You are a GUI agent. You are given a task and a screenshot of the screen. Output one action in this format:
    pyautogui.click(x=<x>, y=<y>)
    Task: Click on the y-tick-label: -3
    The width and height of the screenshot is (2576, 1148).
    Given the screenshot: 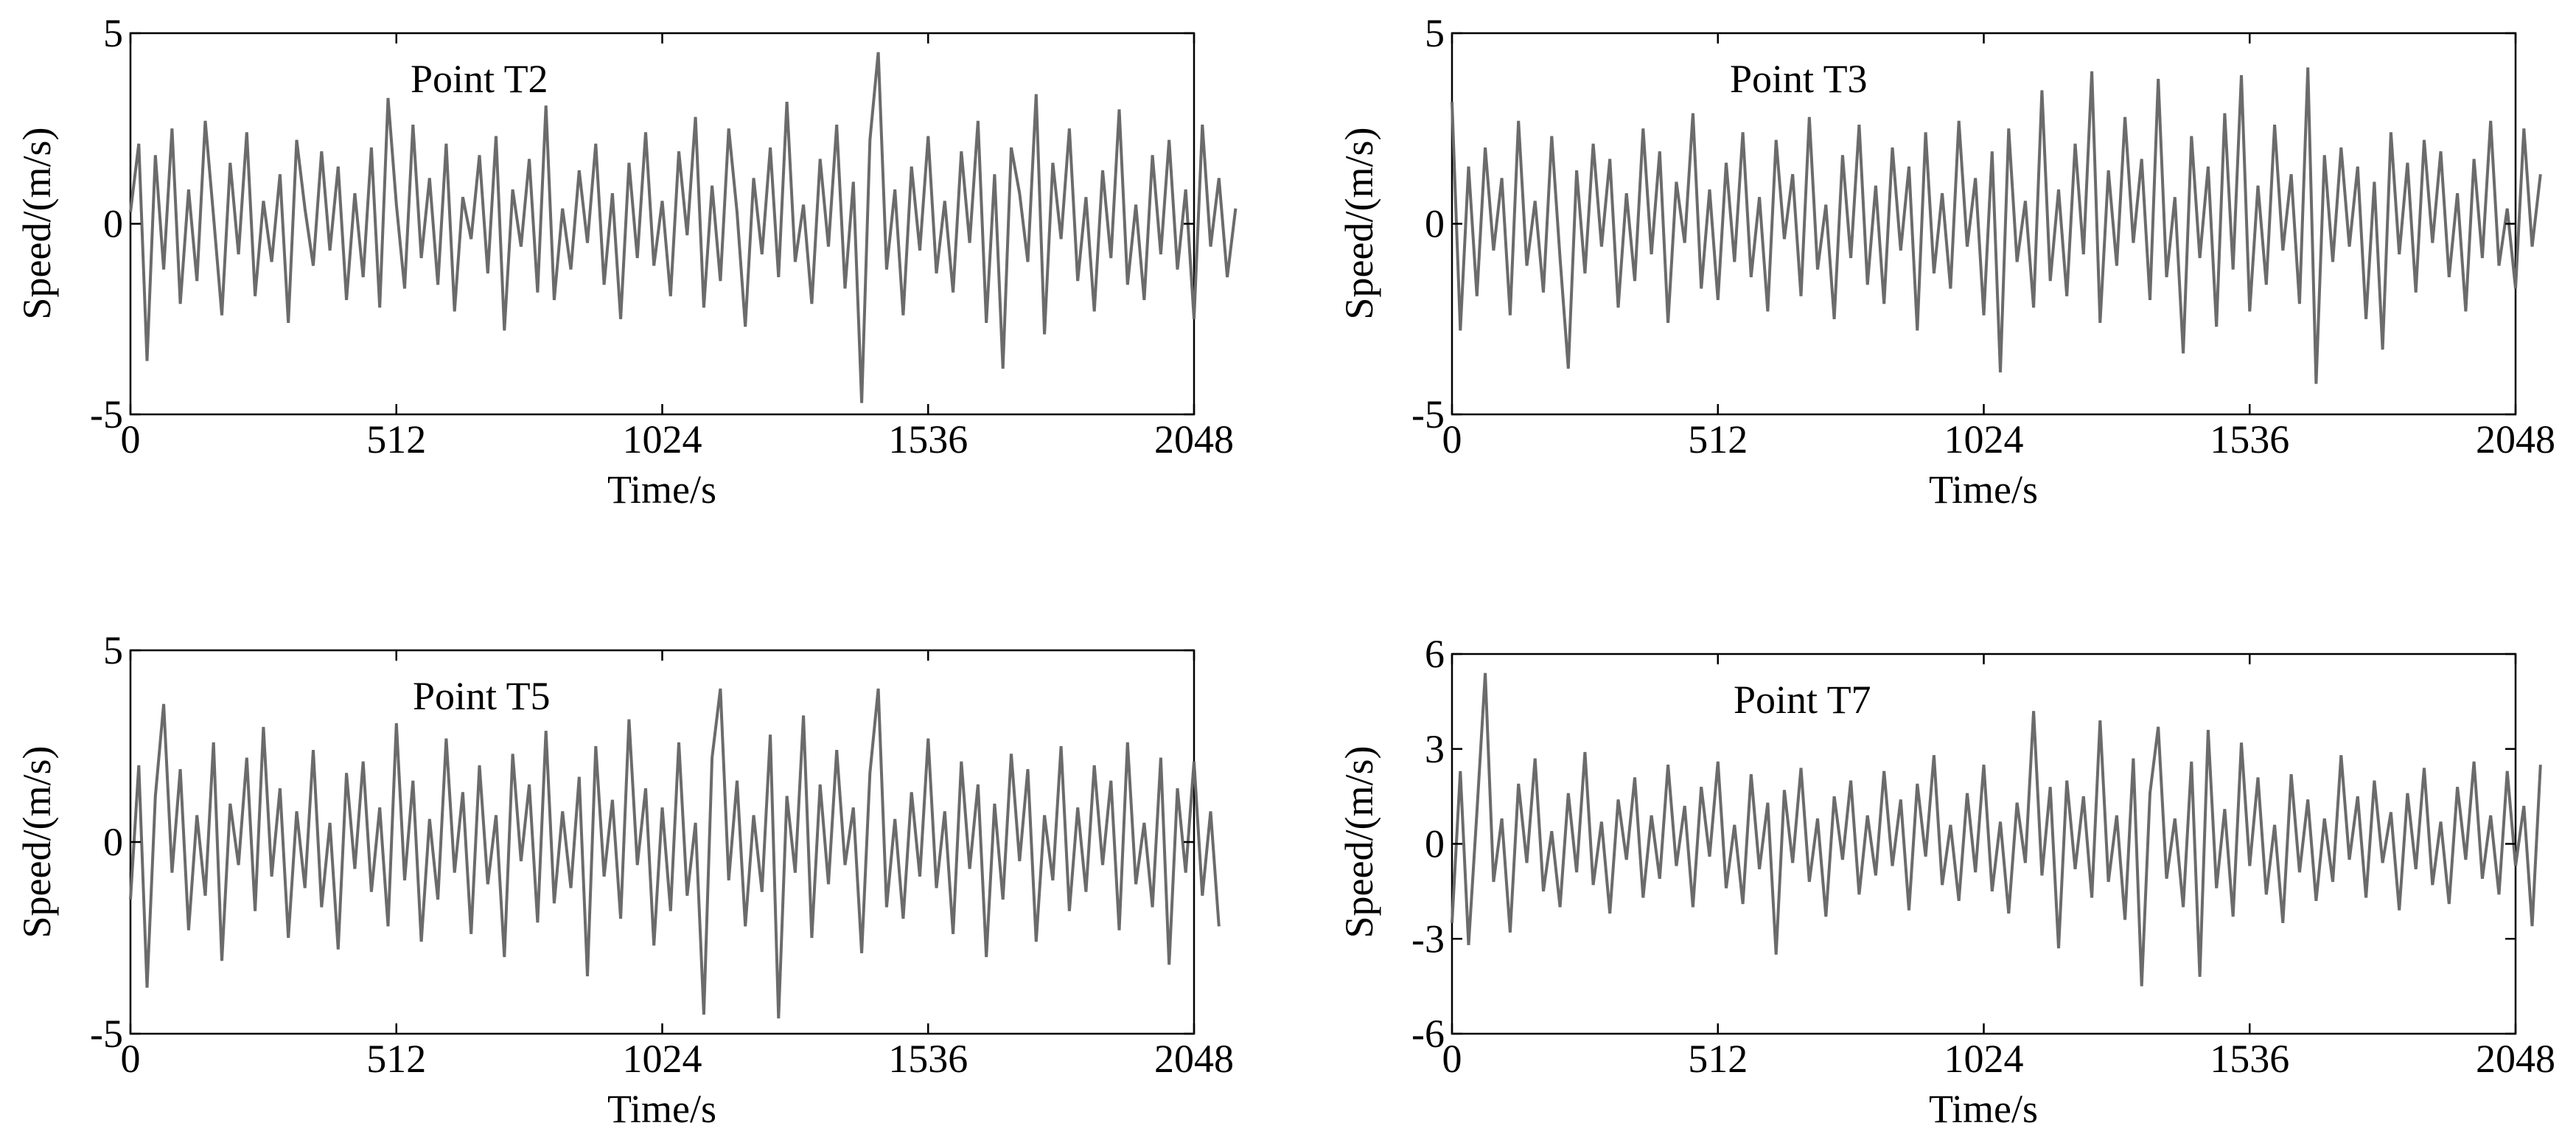 What is the action you would take?
    pyautogui.click(x=1428, y=938)
    